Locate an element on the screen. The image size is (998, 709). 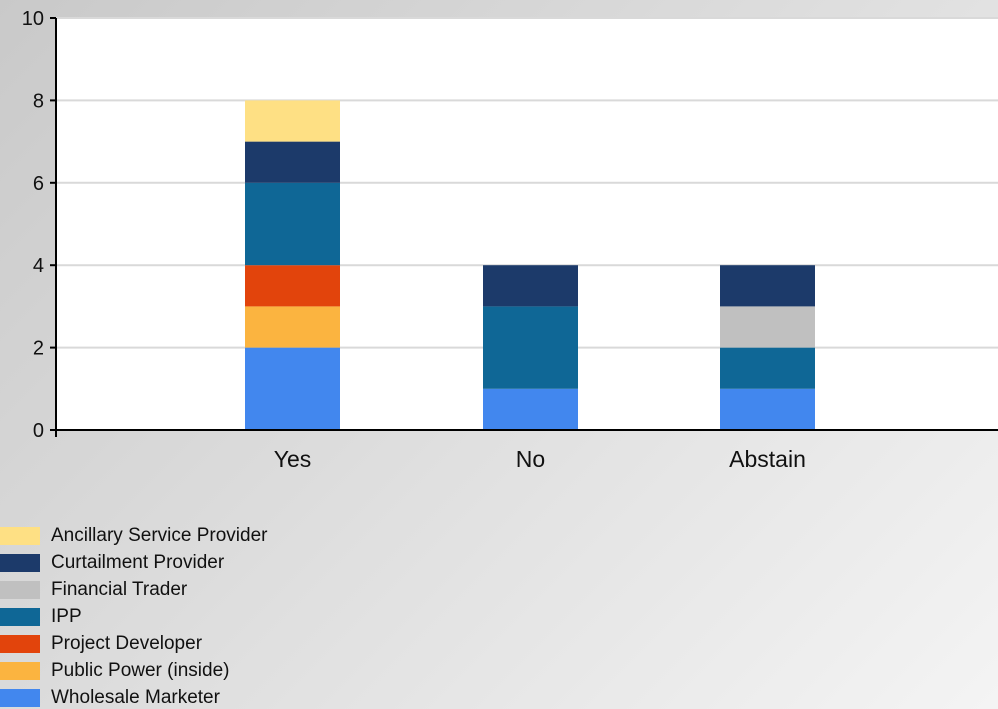
y-tick-label: 6 is located at coordinates (38, 184).